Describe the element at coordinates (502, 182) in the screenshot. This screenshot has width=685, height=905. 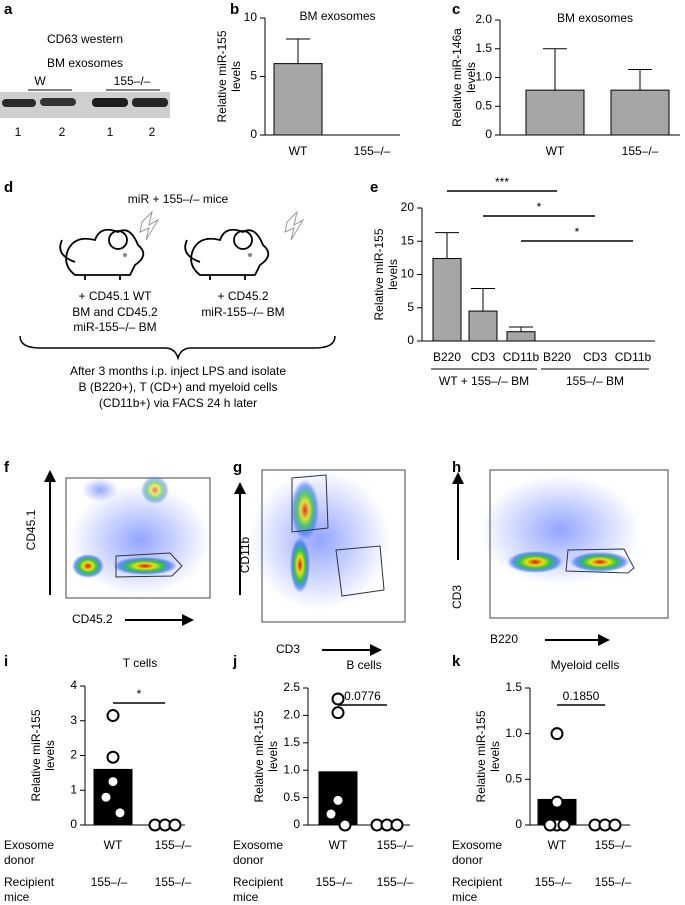
I see `significance-label: ***` at that location.